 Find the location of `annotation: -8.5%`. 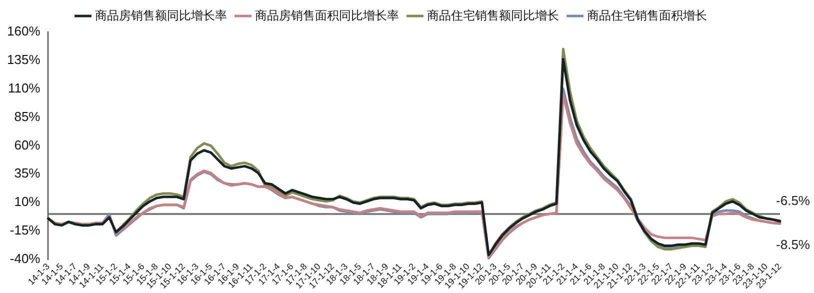

annotation: -8.5% is located at coordinates (793, 244).